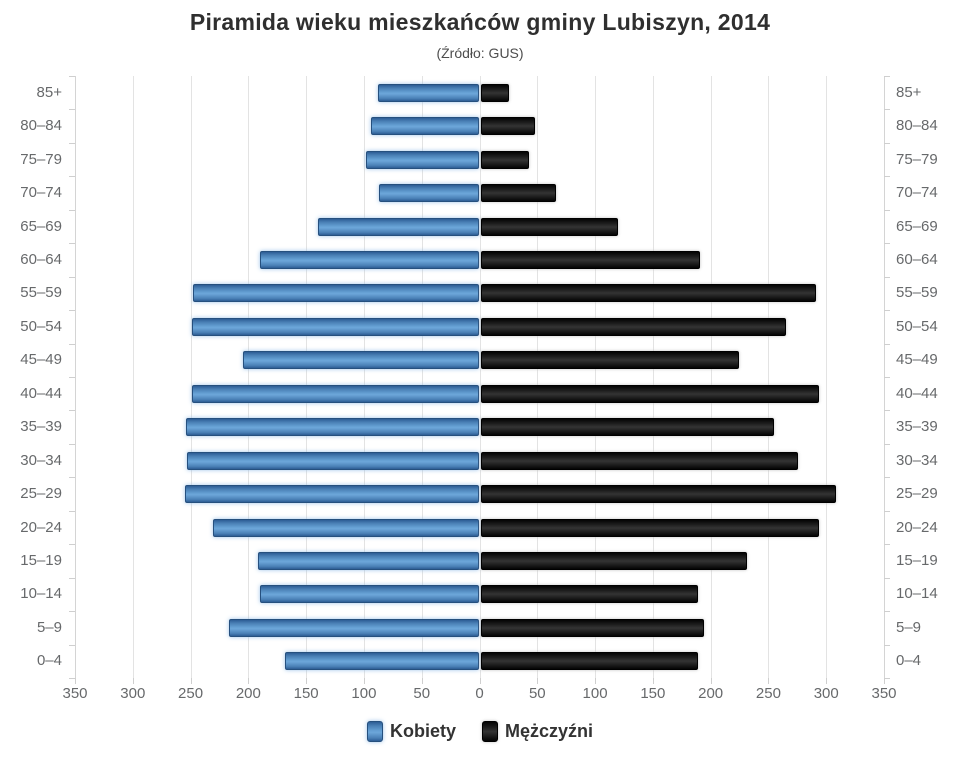 Image resolution: width=960 pixels, height=768 pixels. Describe the element at coordinates (917, 159) in the screenshot. I see `category-label-right: 75–79` at that location.